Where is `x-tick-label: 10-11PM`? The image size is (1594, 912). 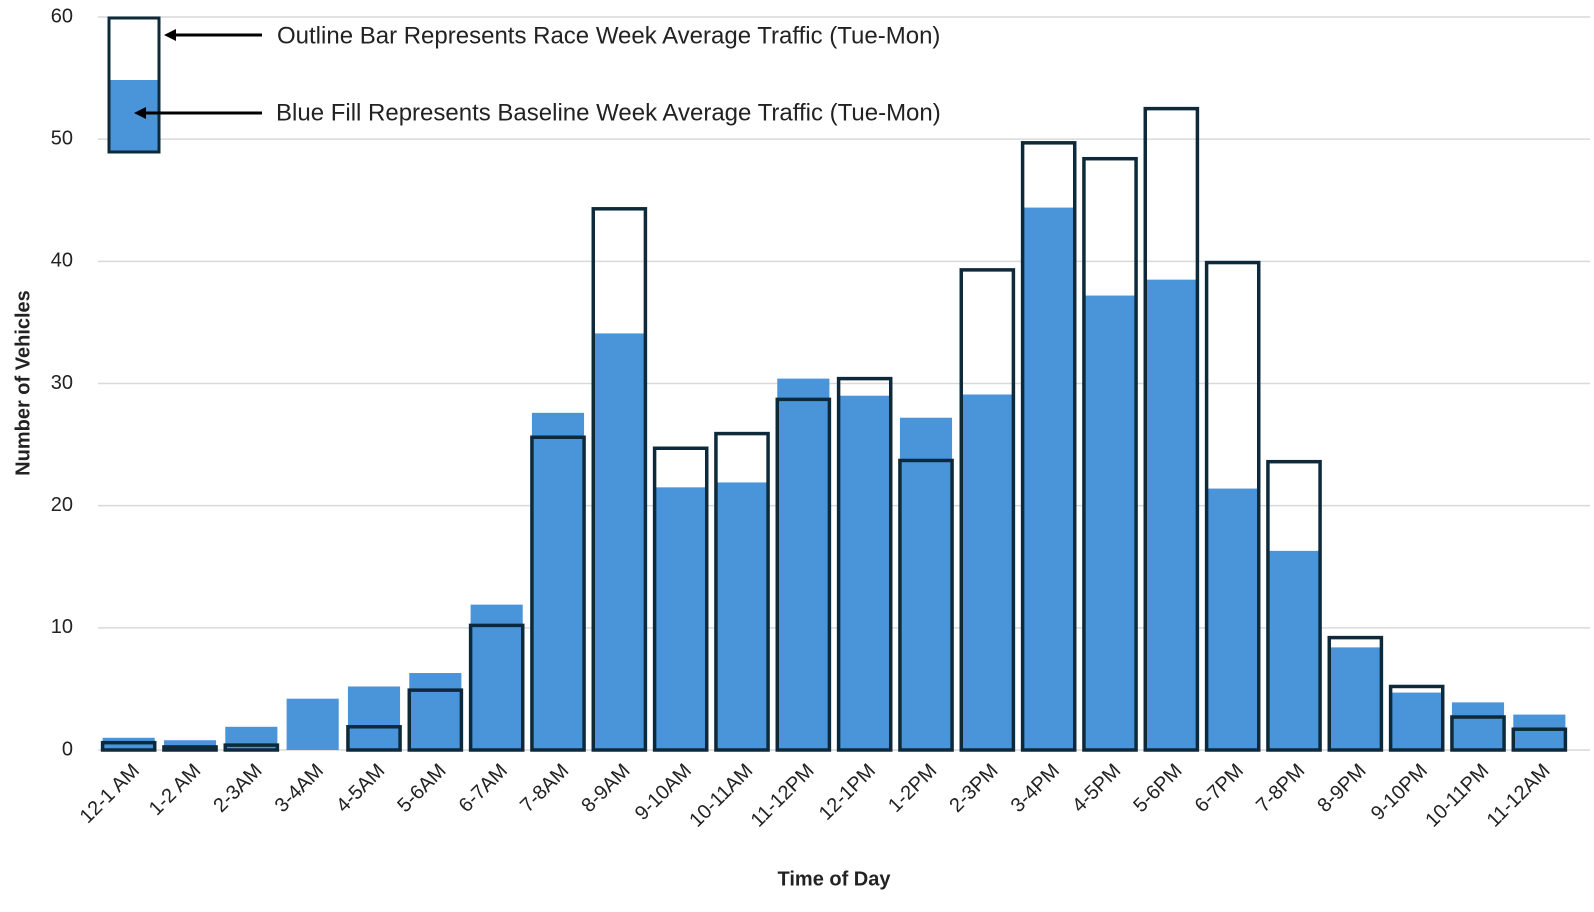
x-tick-label: 10-11PM is located at coordinates (1457, 796).